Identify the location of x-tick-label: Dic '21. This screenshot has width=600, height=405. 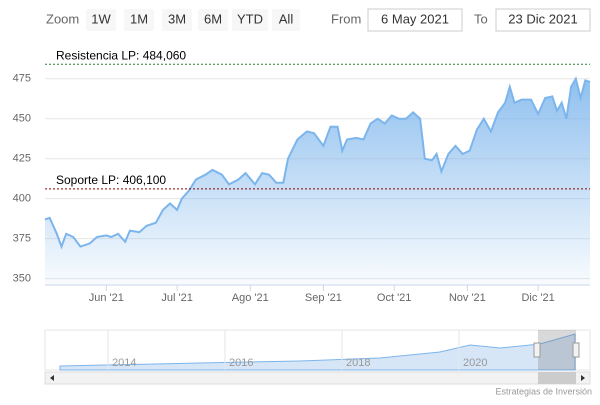
(537, 298).